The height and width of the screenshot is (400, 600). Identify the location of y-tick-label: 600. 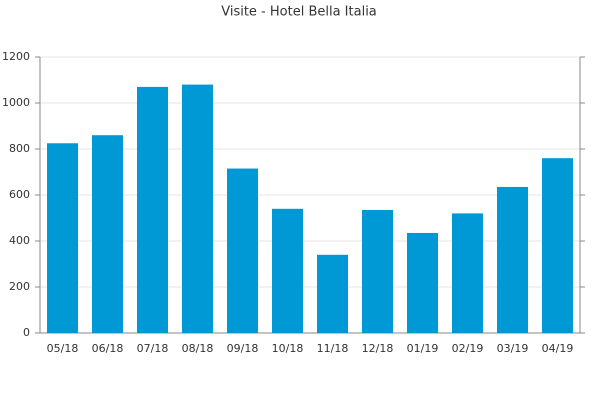
(19, 194).